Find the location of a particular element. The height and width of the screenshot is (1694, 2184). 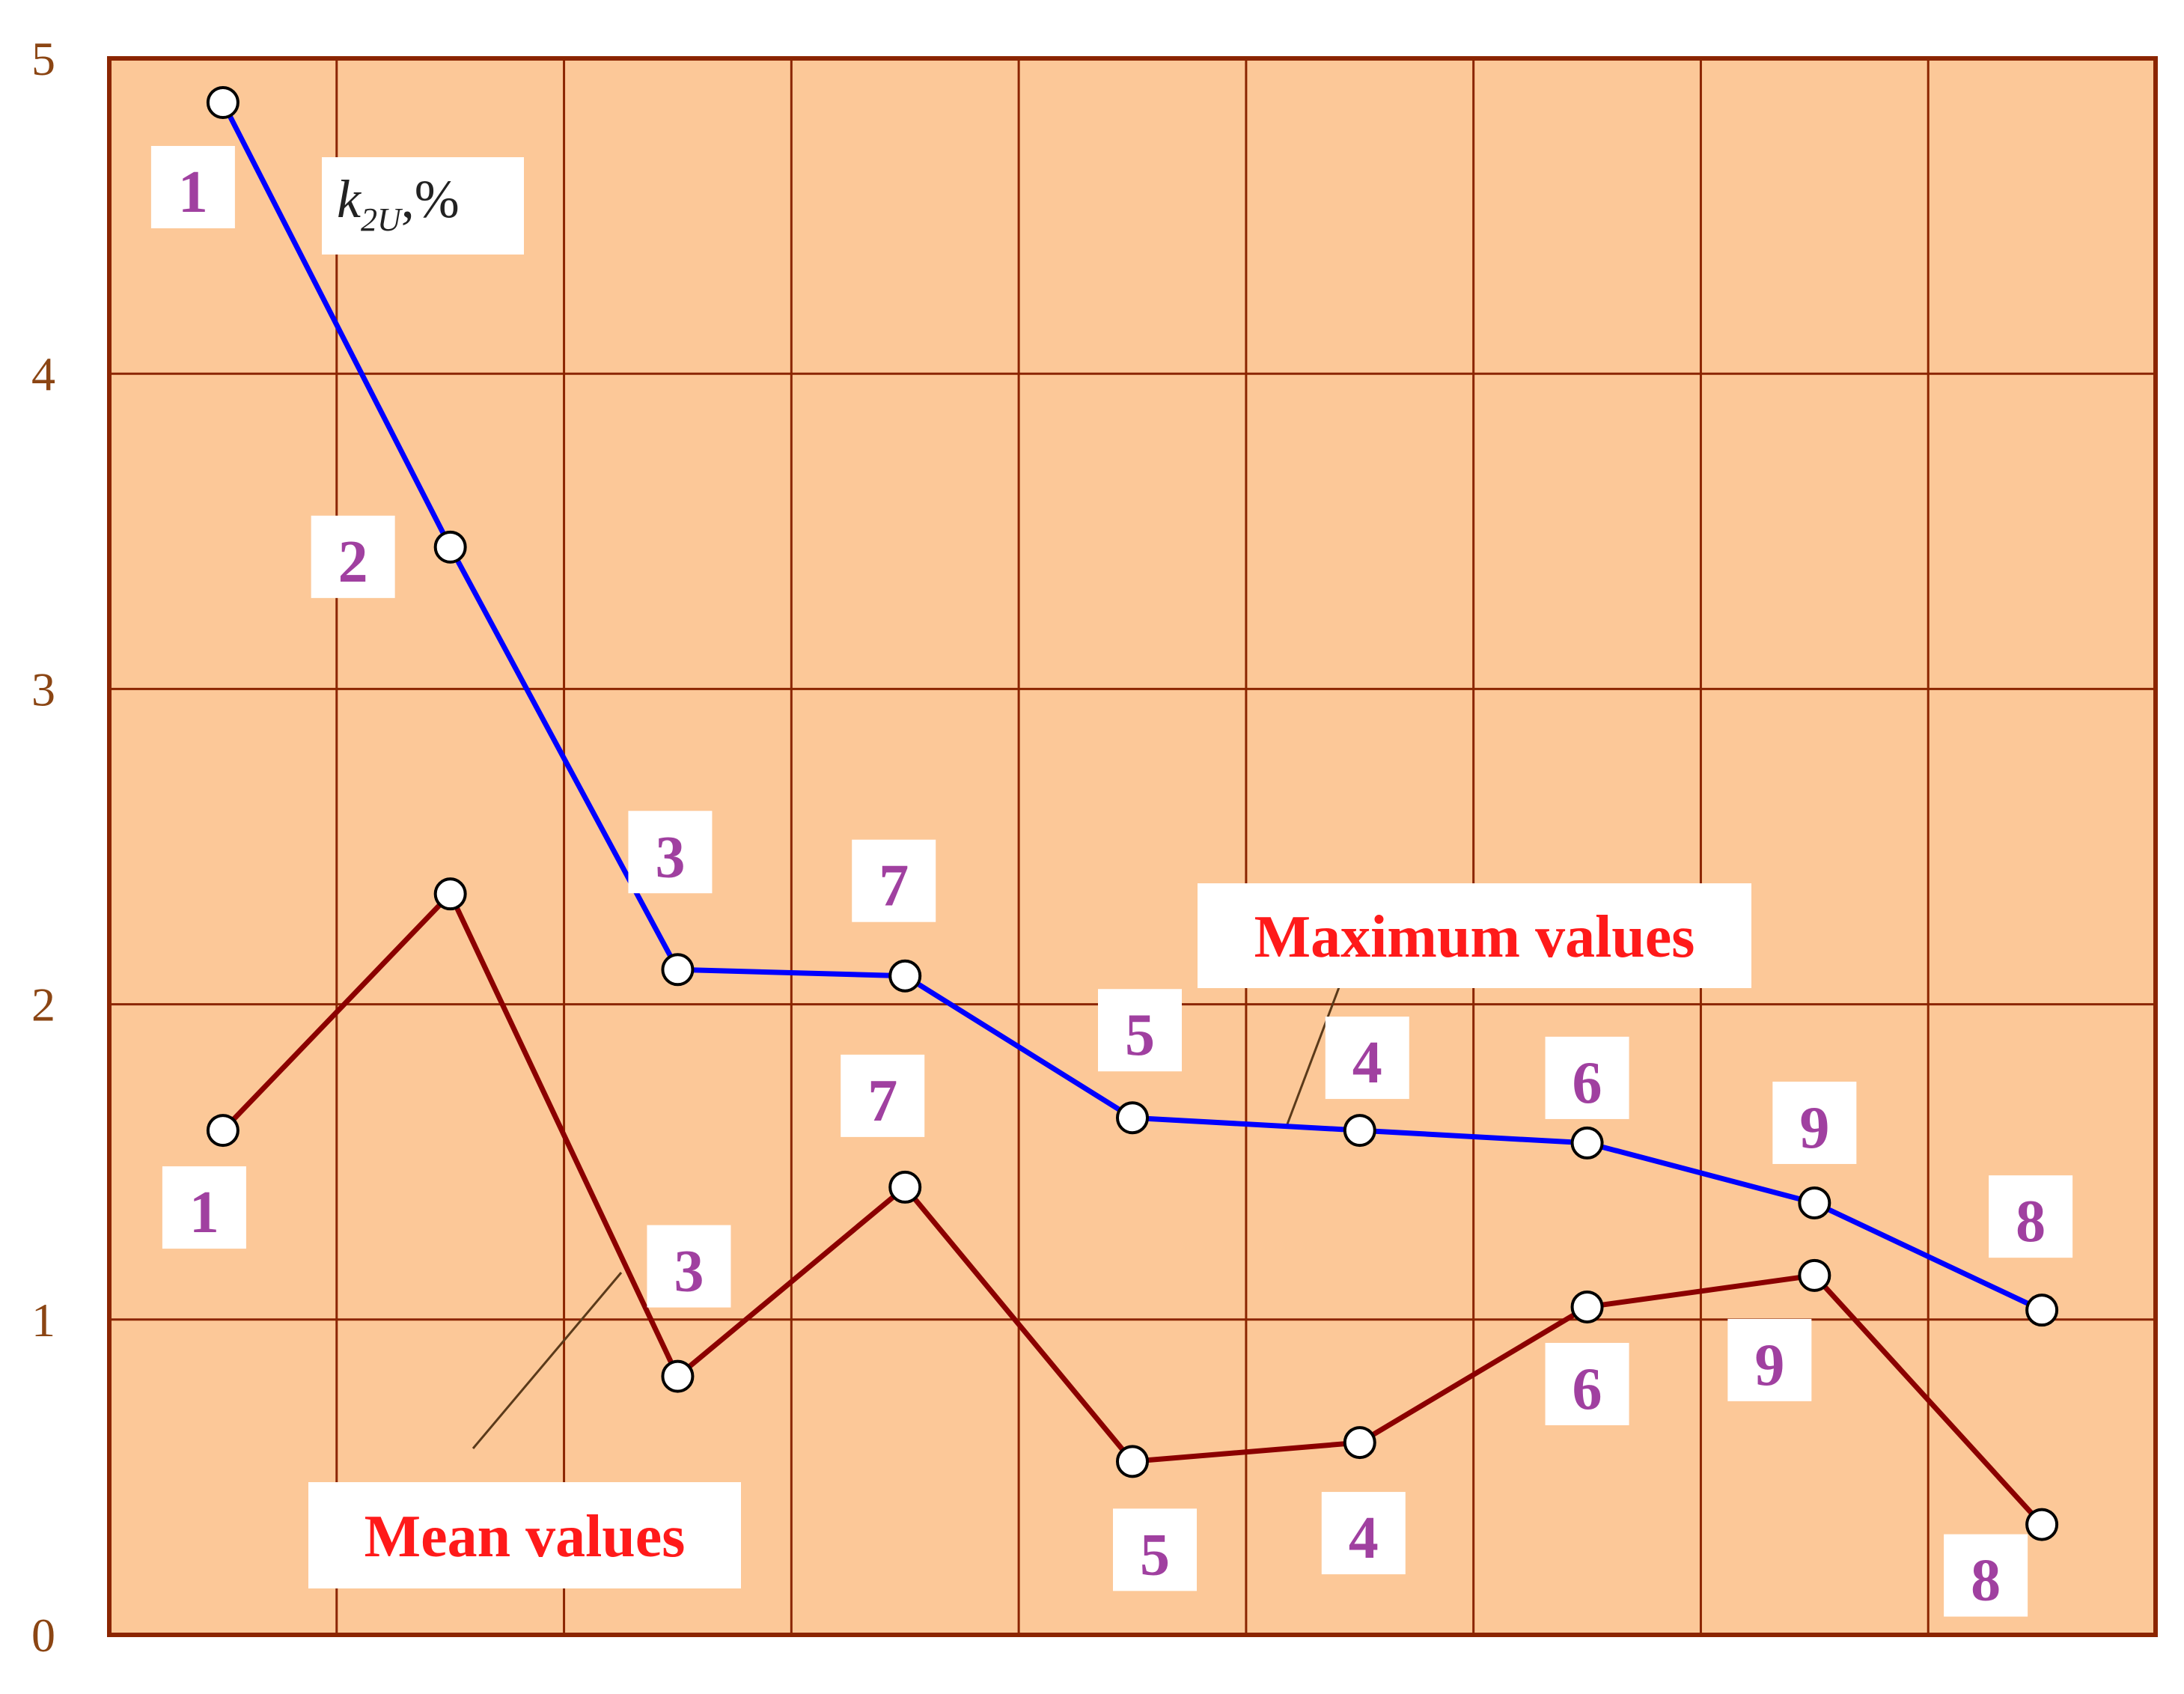

y-tick-label: 2 is located at coordinates (43, 1005).